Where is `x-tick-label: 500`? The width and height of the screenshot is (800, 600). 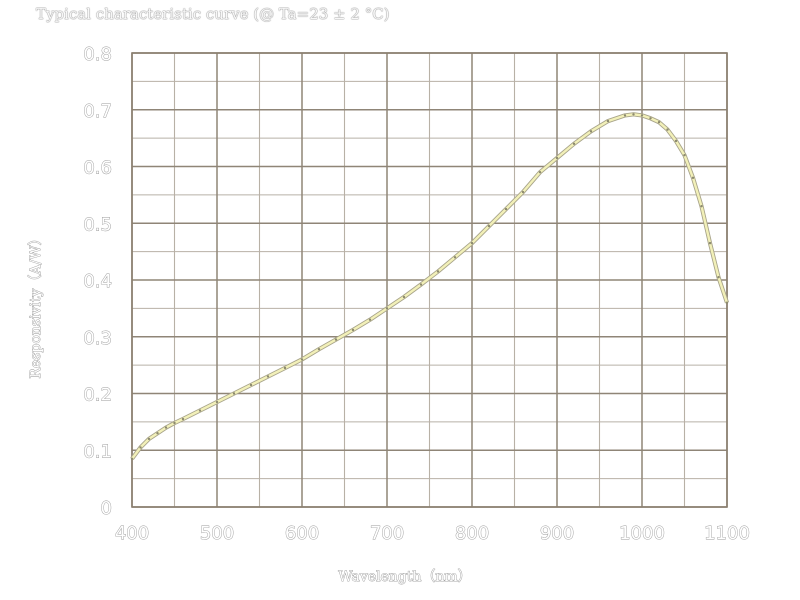 x-tick-label: 500 is located at coordinates (217, 533).